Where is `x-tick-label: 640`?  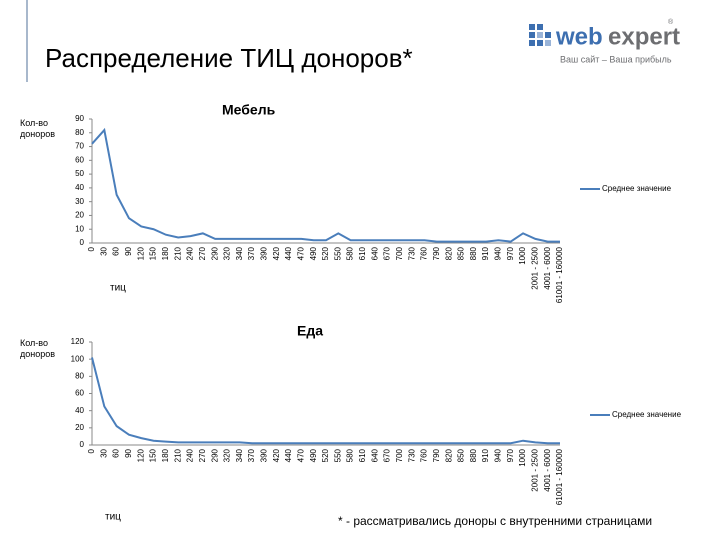
x-tick-label: 640 is located at coordinates (374, 455).